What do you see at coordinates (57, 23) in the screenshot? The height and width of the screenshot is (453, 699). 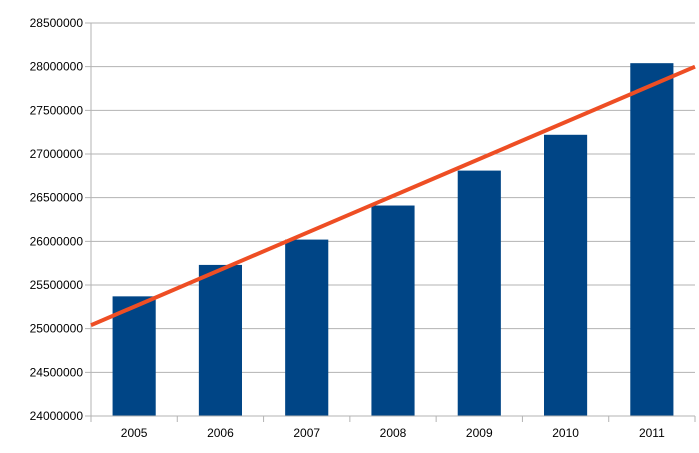 I see `y-tick-label: 28500000` at bounding box center [57, 23].